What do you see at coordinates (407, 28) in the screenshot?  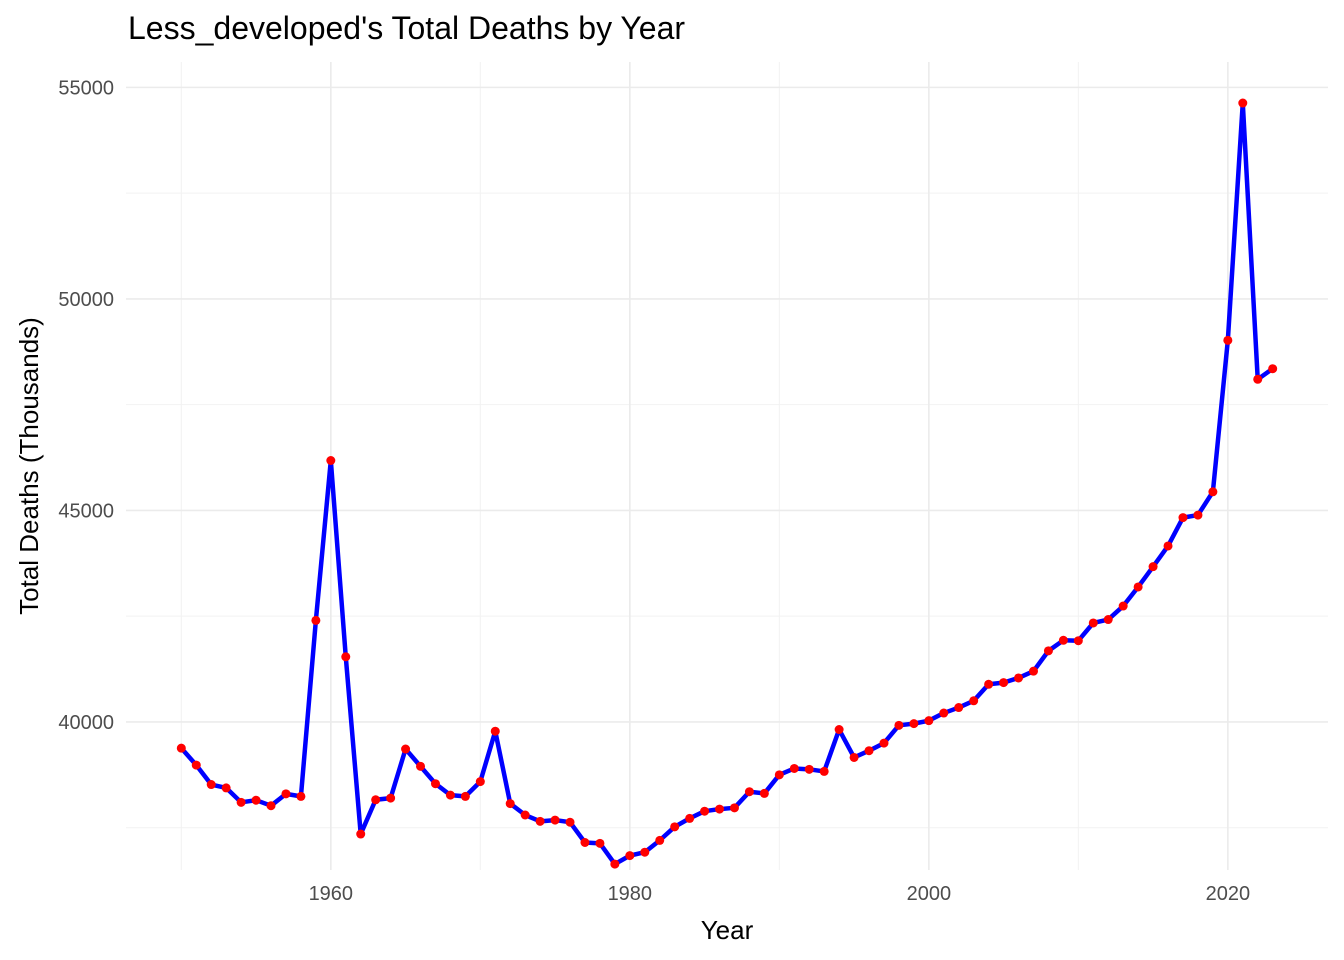 I see `chart-title: Less_developed's Total Deaths by Year` at bounding box center [407, 28].